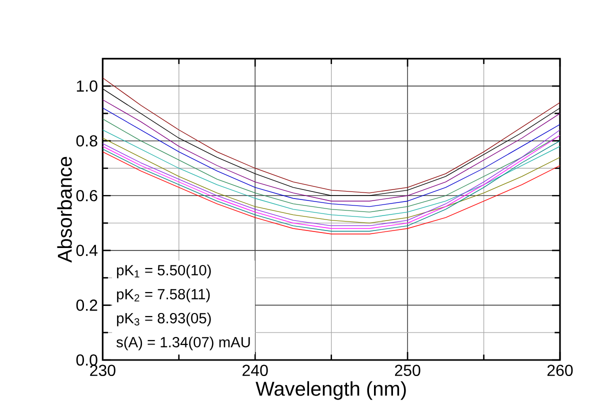 The width and height of the screenshot is (589, 408). I want to click on y-tick-label: 0.4, so click(87, 250).